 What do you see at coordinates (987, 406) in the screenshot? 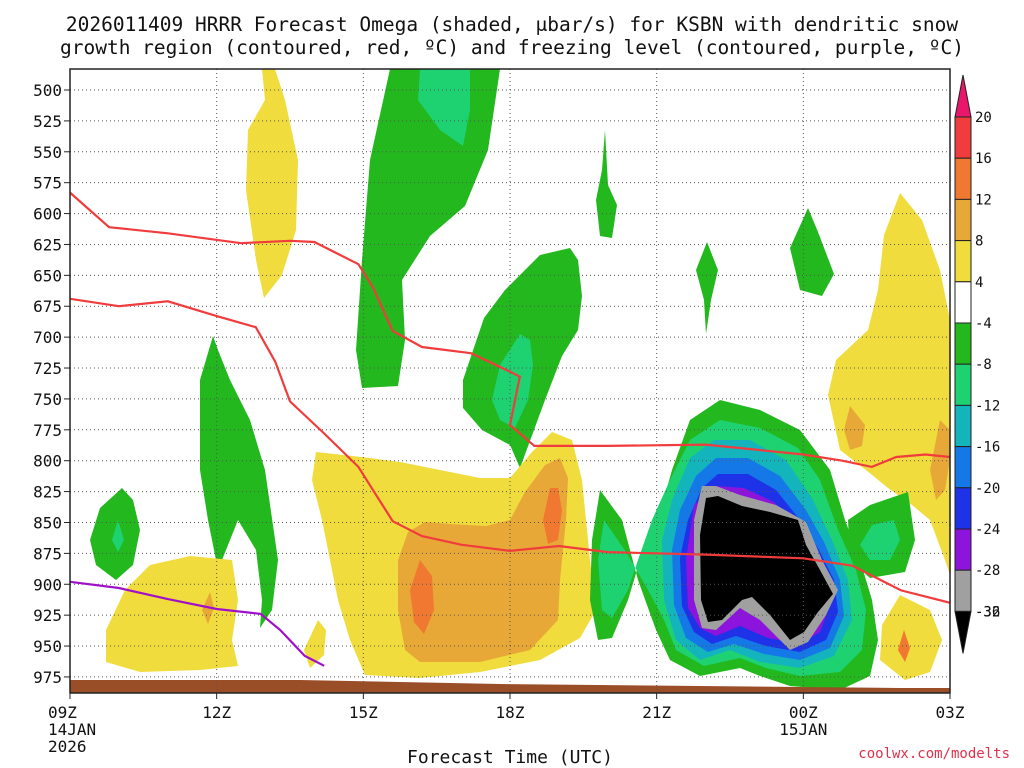
I see `colorbar-label: -12` at bounding box center [987, 406].